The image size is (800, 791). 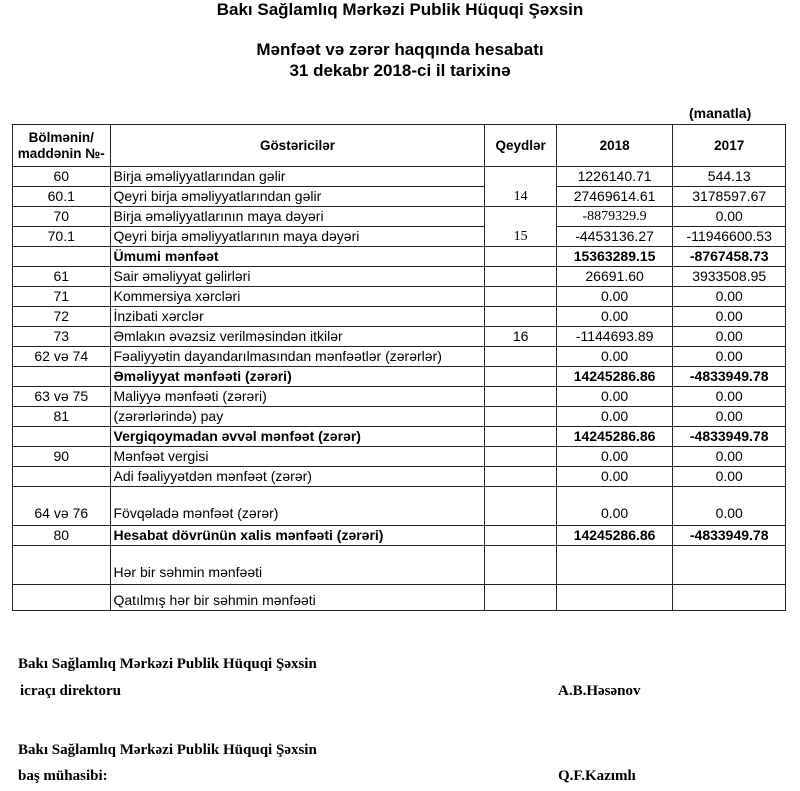 I want to click on row-label: Fövqəladə mənfəət (zərər), so click(x=297, y=506).